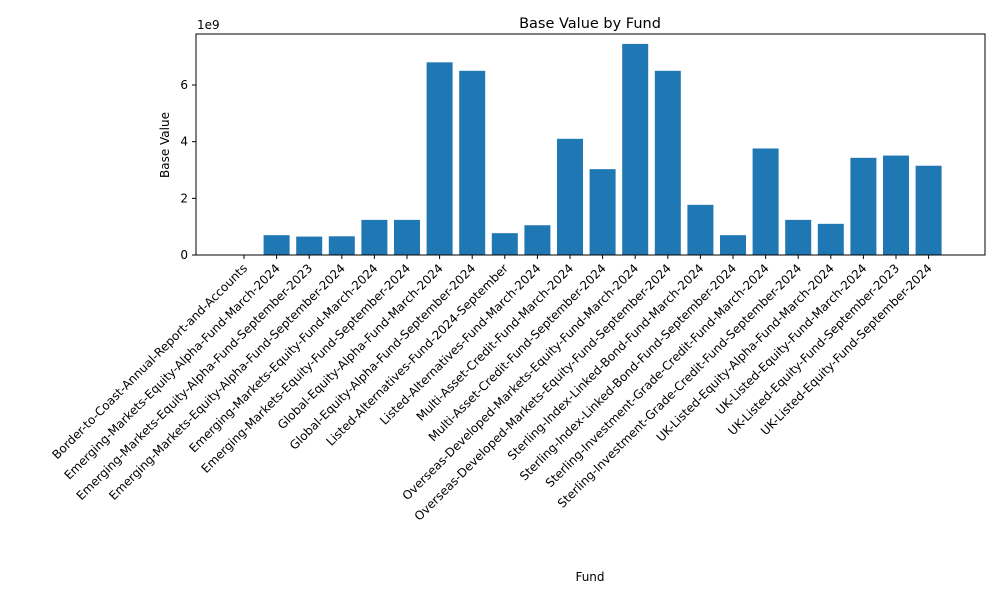 The image size is (1000, 600). Describe the element at coordinates (589, 577) in the screenshot. I see `x-axis-label: Fund` at that location.